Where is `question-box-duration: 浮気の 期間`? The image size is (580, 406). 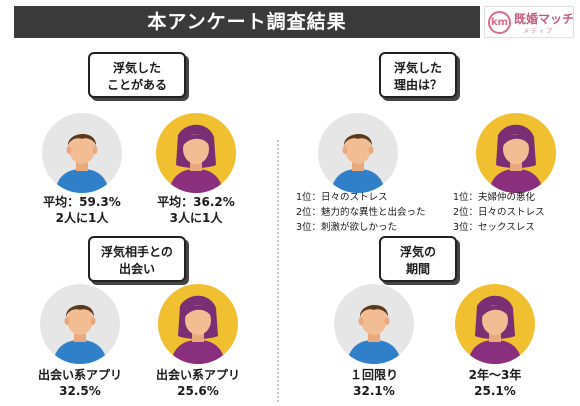 question-box-duration: 浮気の 期間 is located at coordinates (418, 259).